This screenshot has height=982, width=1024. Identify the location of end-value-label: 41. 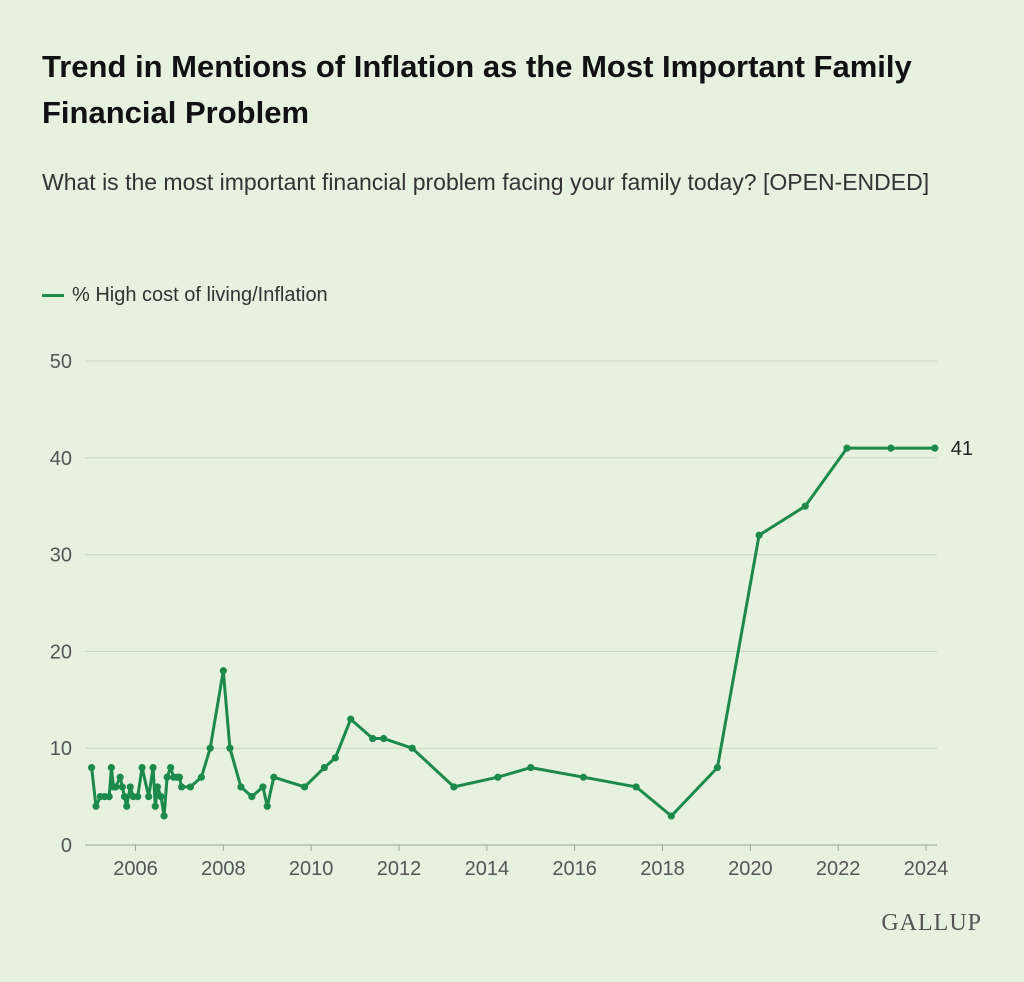
(962, 449).